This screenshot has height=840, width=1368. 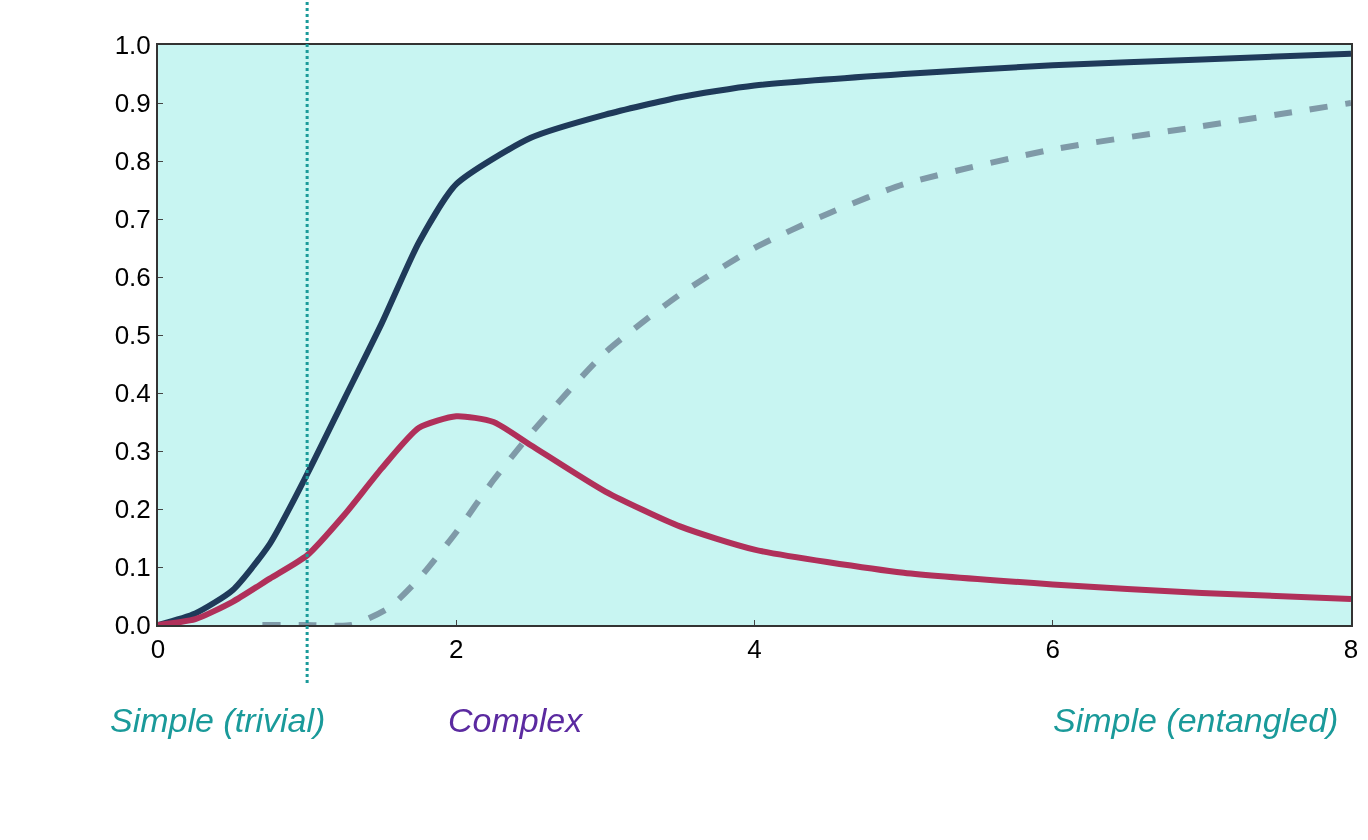 What do you see at coordinates (218, 720) in the screenshot?
I see `text: Simple (trivial)` at bounding box center [218, 720].